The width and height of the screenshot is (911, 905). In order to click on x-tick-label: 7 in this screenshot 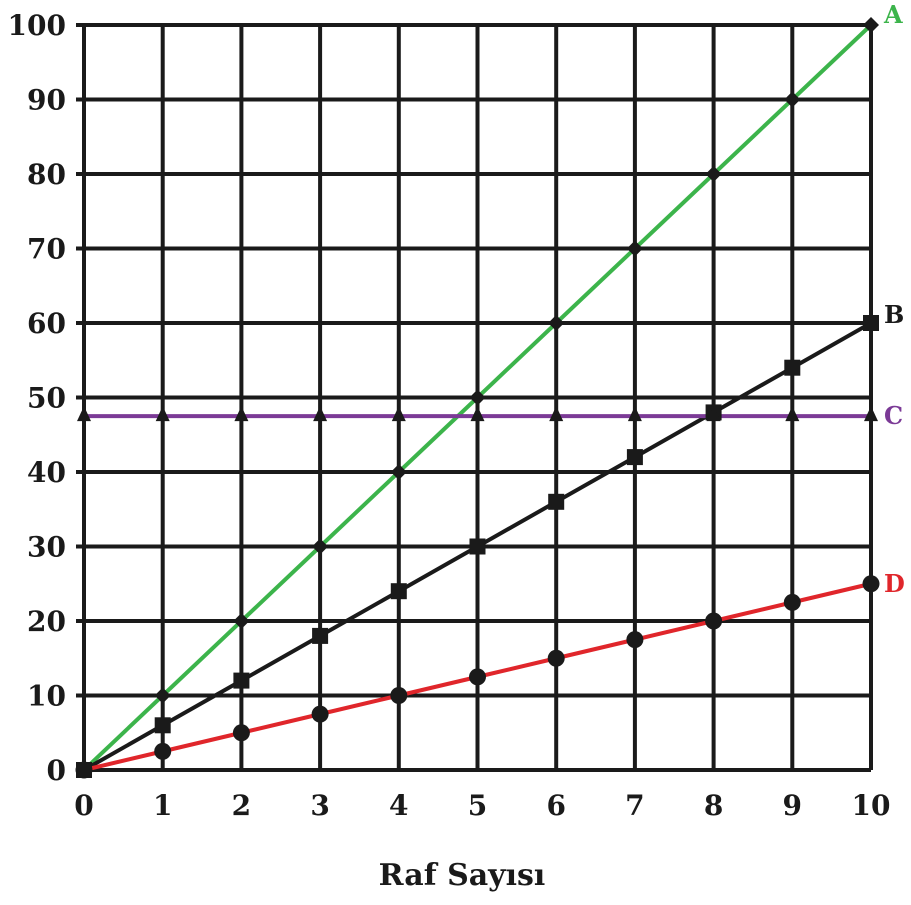, I will do `click(634, 805)`.